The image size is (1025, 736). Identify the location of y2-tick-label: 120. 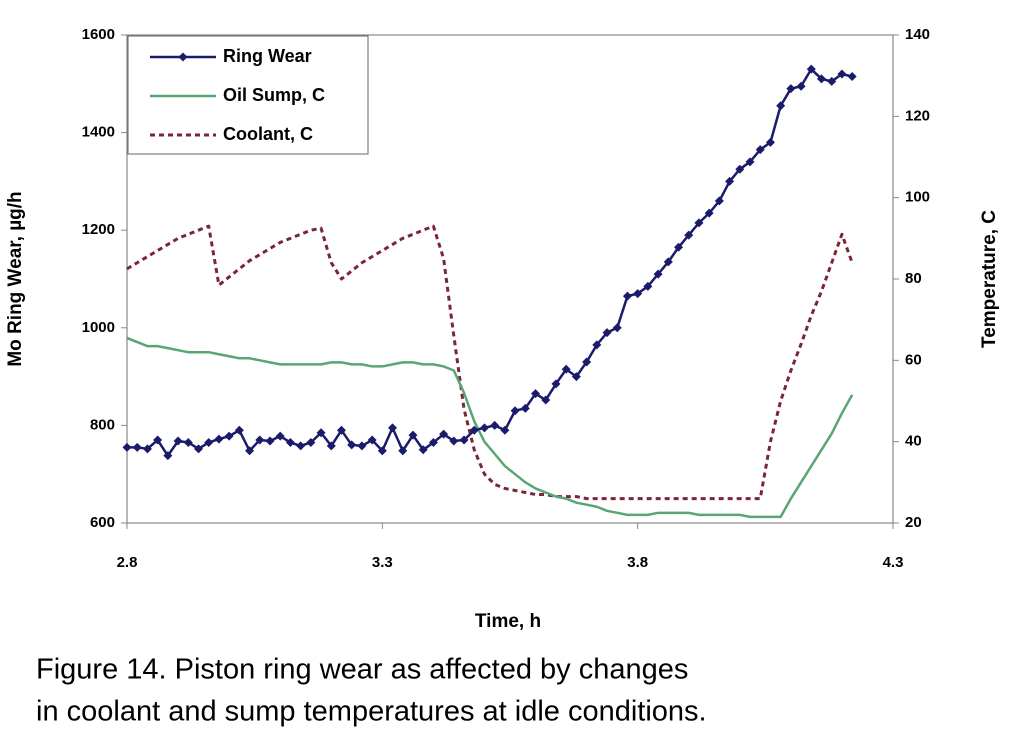
(917, 115).